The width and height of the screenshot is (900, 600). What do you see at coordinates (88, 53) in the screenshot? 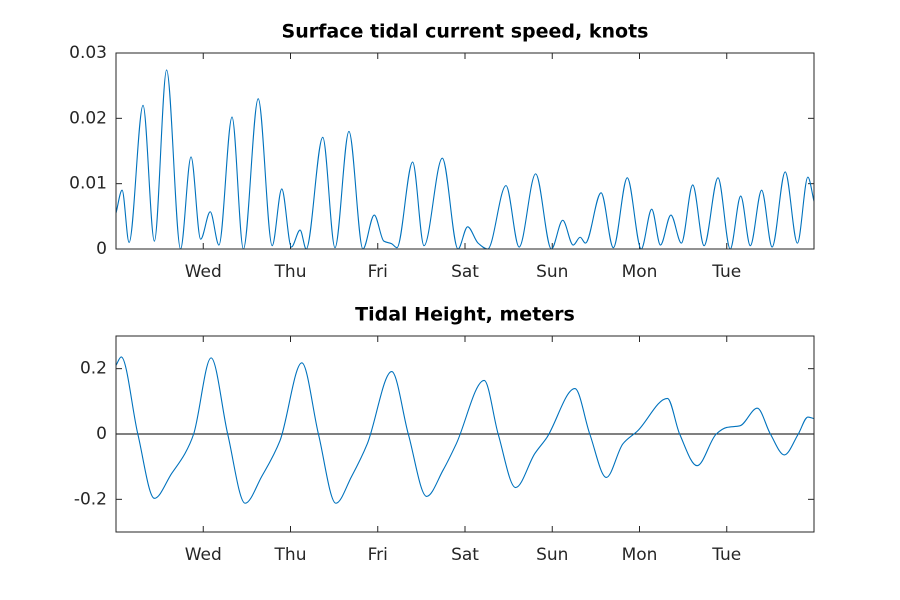
I see `y-tick-label: 0.03` at bounding box center [88, 53].